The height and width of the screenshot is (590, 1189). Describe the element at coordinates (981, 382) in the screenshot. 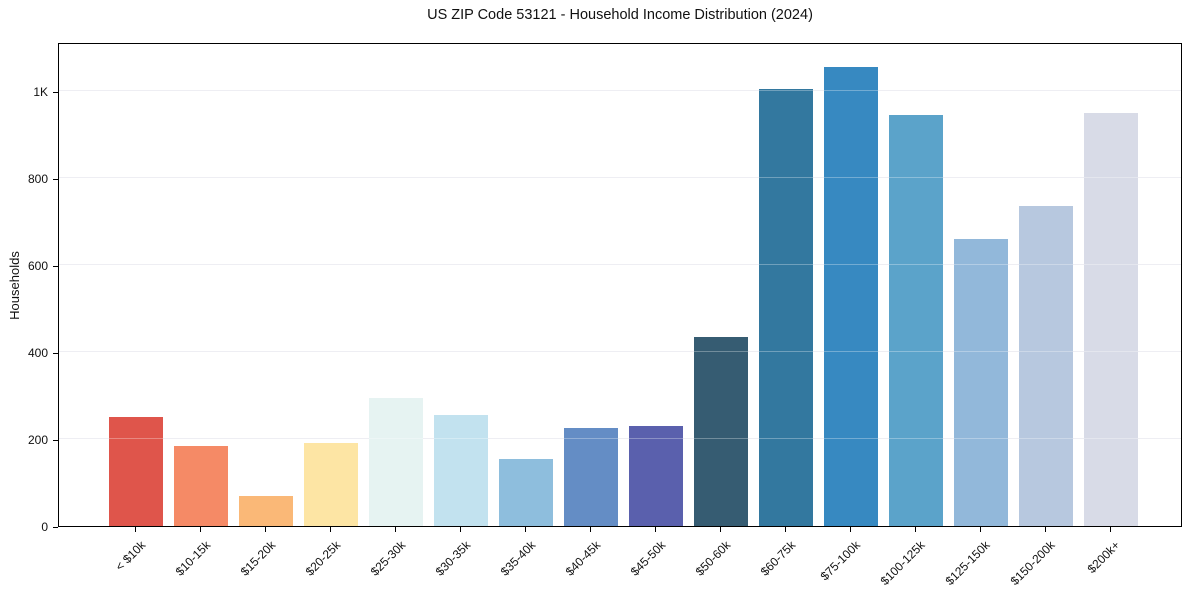

I see `bar-$125-150k` at that location.